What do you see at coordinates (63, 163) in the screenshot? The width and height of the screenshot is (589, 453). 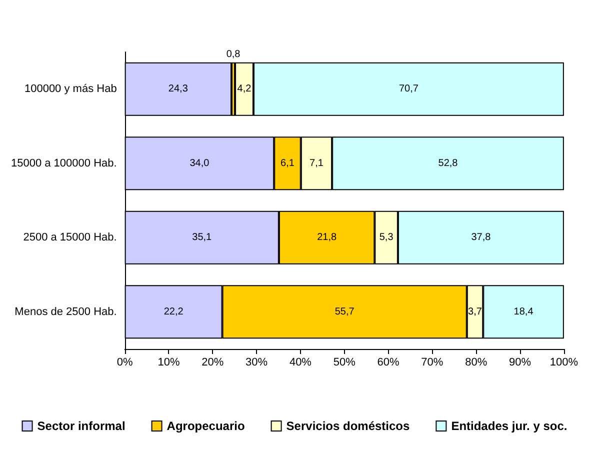 I see `y-tick-label: 15000 a 100000 Hab.` at bounding box center [63, 163].